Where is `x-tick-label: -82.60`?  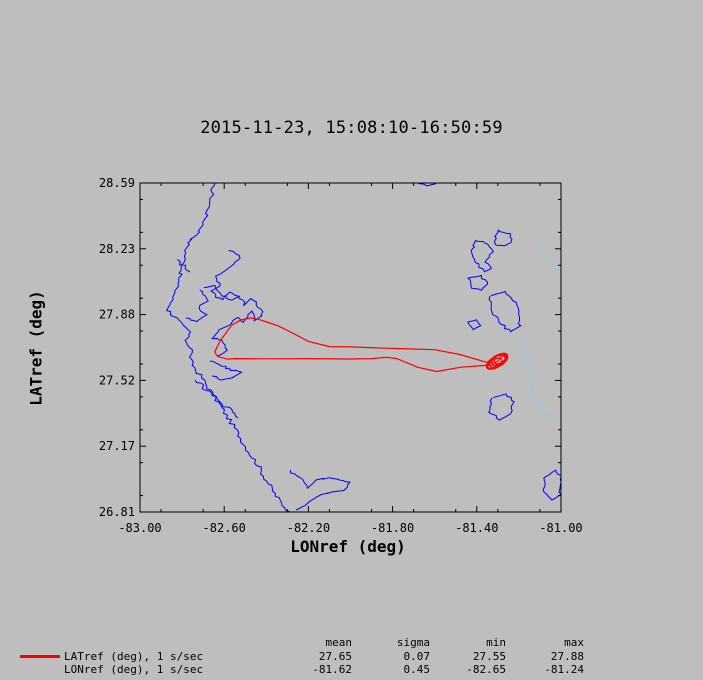
x-tick-label: -82.60 is located at coordinates (224, 528).